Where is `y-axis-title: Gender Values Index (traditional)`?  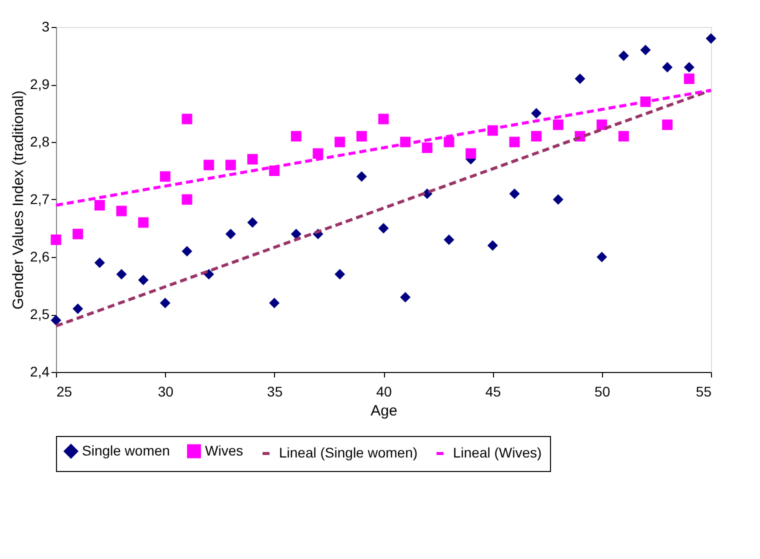
y-axis-title: Gender Values Index (traditional) is located at coordinates (19, 200).